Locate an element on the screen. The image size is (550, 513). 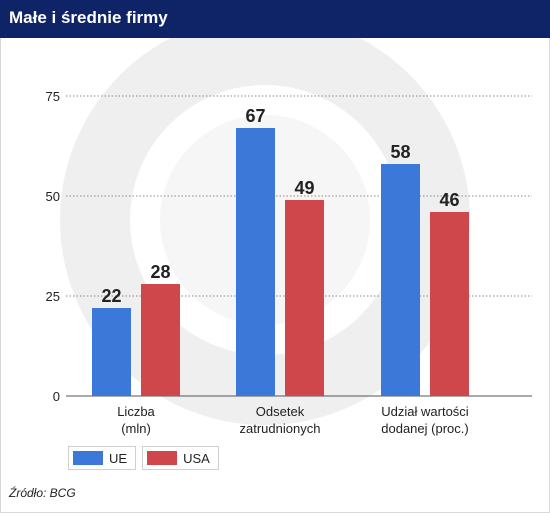
x-tick-label: dodanej (proc.) is located at coordinates (424, 428).